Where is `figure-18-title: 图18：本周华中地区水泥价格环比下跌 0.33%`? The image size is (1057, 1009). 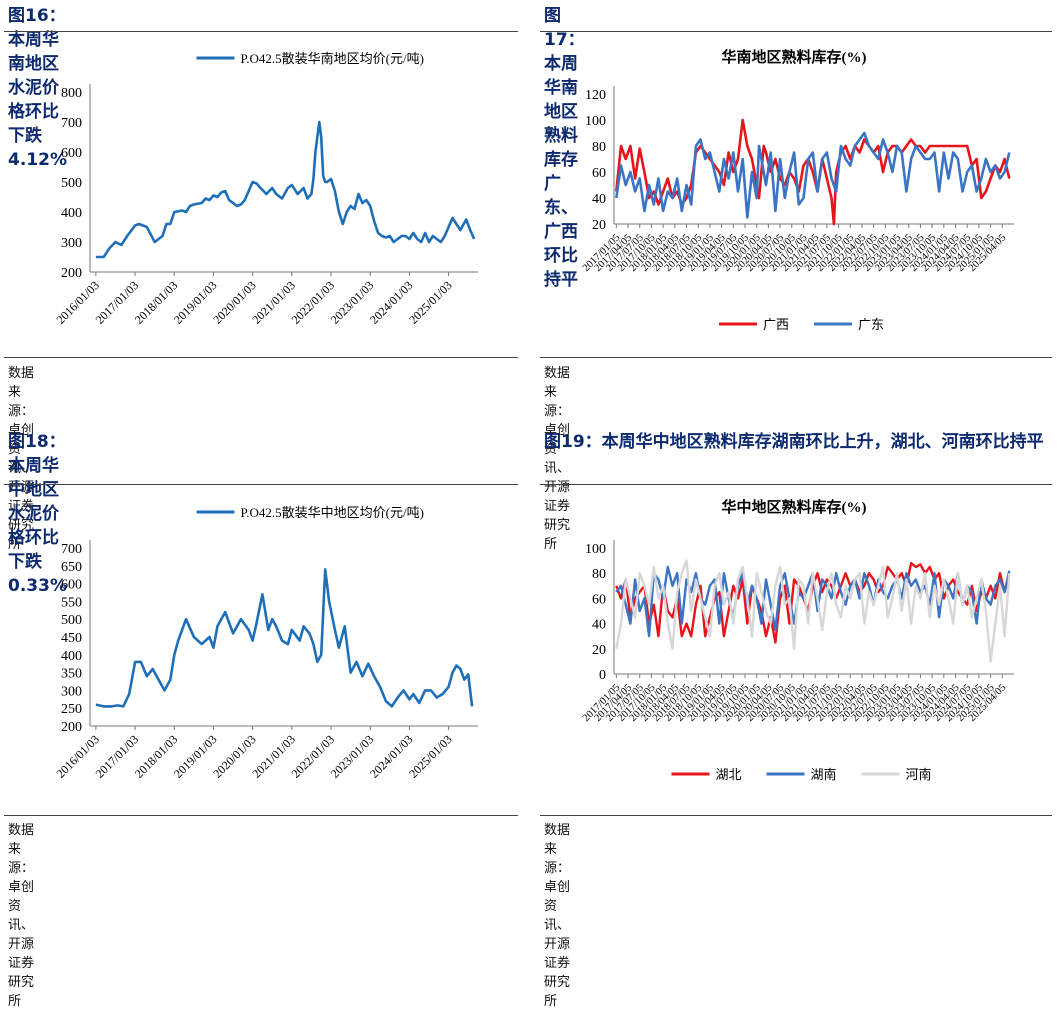
figure-18-title: 图18：本周华中地区水泥价格环比下跌 0.33% is located at coordinates (37, 514).